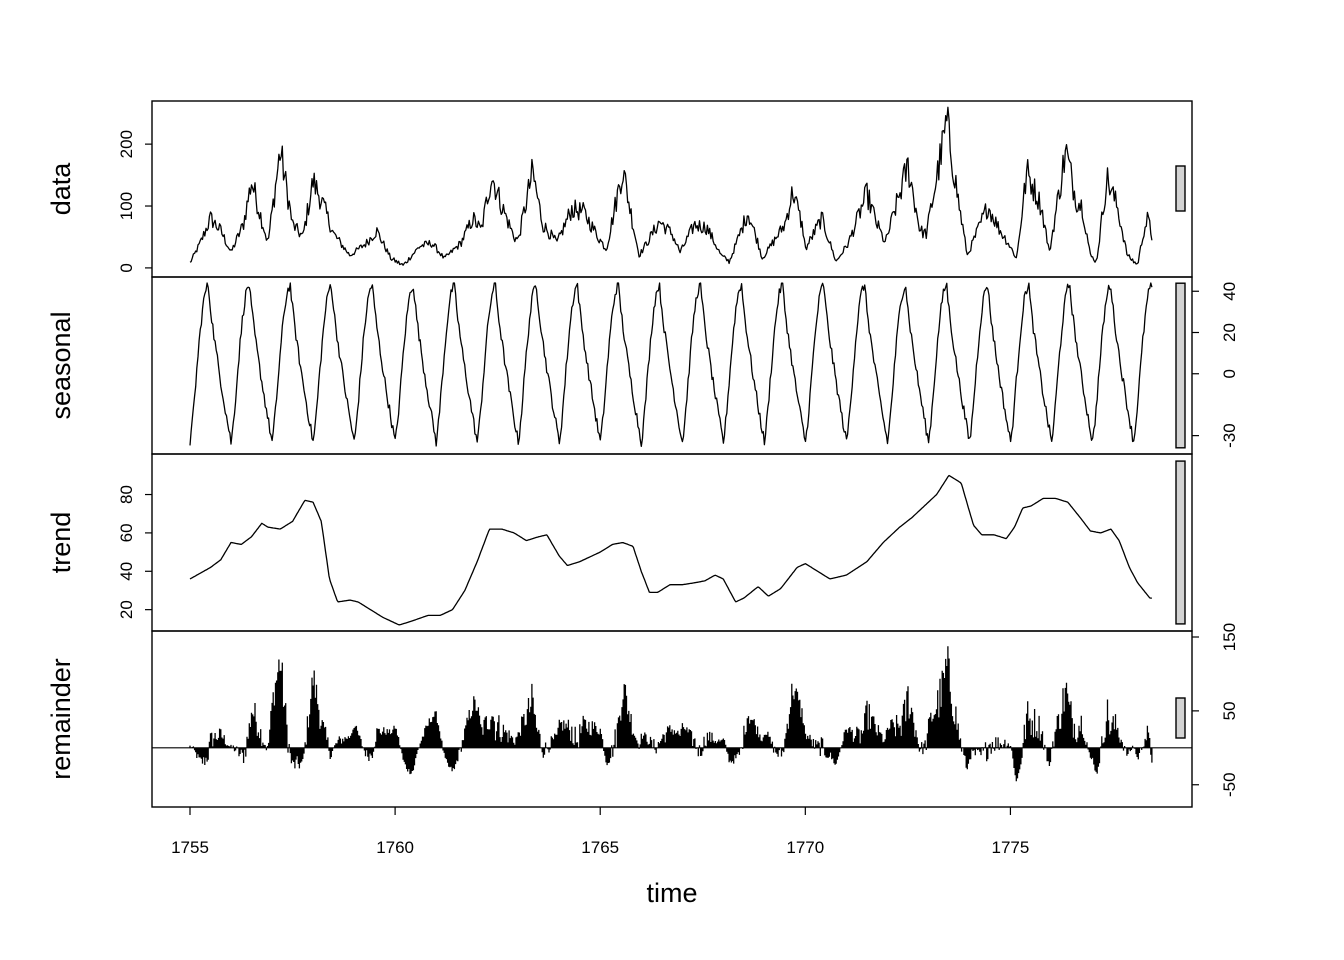  Describe the element at coordinates (1229, 332) in the screenshot. I see `y-tick-label-seasonal: 20` at that location.